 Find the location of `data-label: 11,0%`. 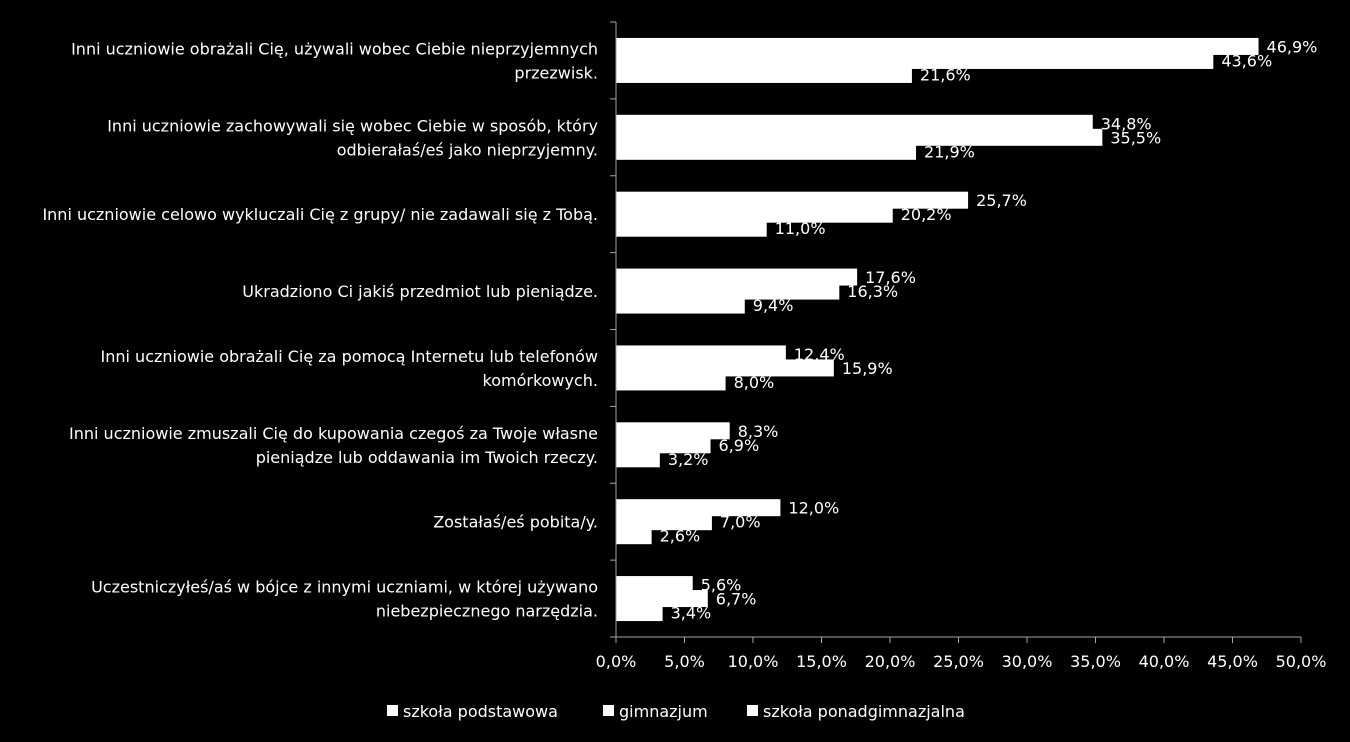

data-label: 11,0% is located at coordinates (800, 228).